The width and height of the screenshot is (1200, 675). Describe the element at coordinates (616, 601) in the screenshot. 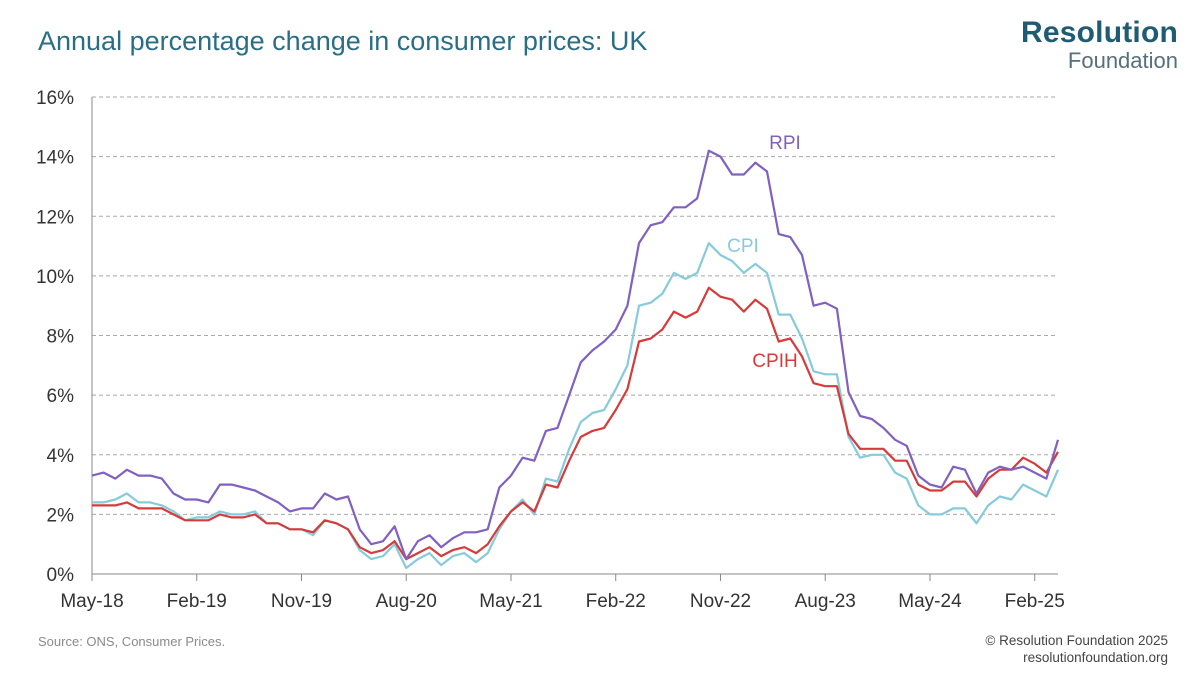

I see `x-tick-label: Feb-22` at that location.